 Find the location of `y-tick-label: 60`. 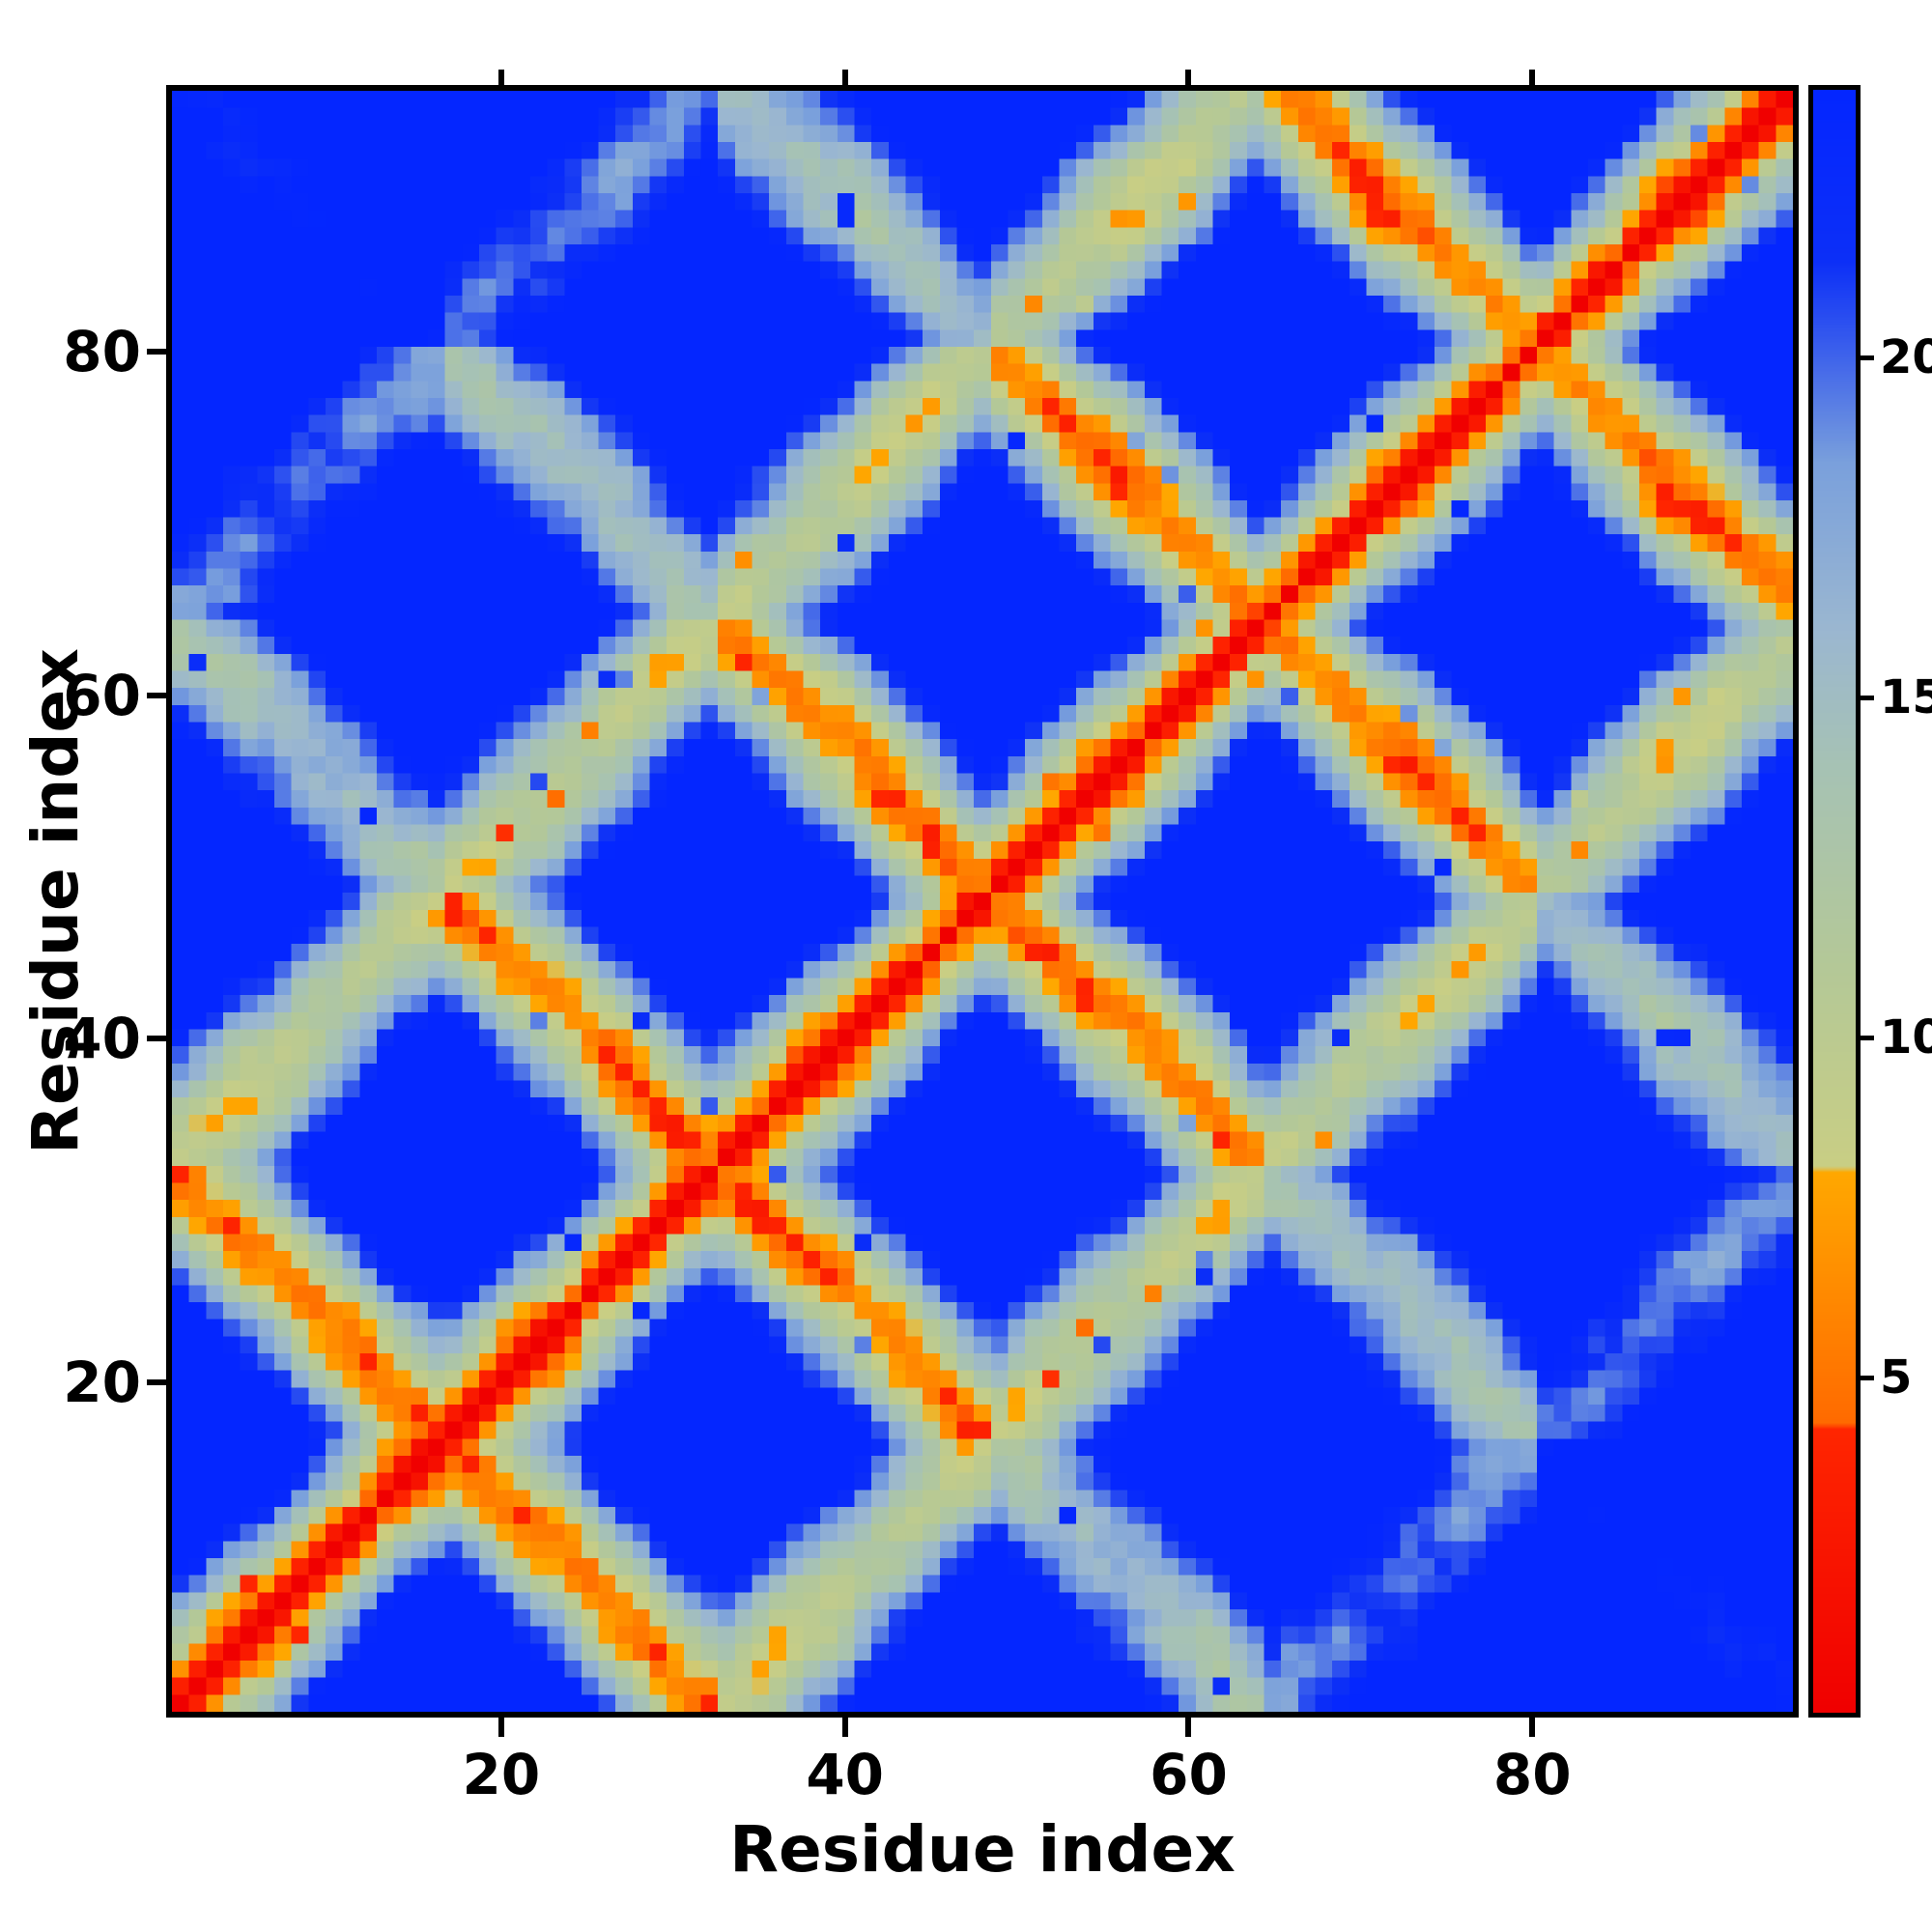

y-tick-label: 60 is located at coordinates (102, 695).